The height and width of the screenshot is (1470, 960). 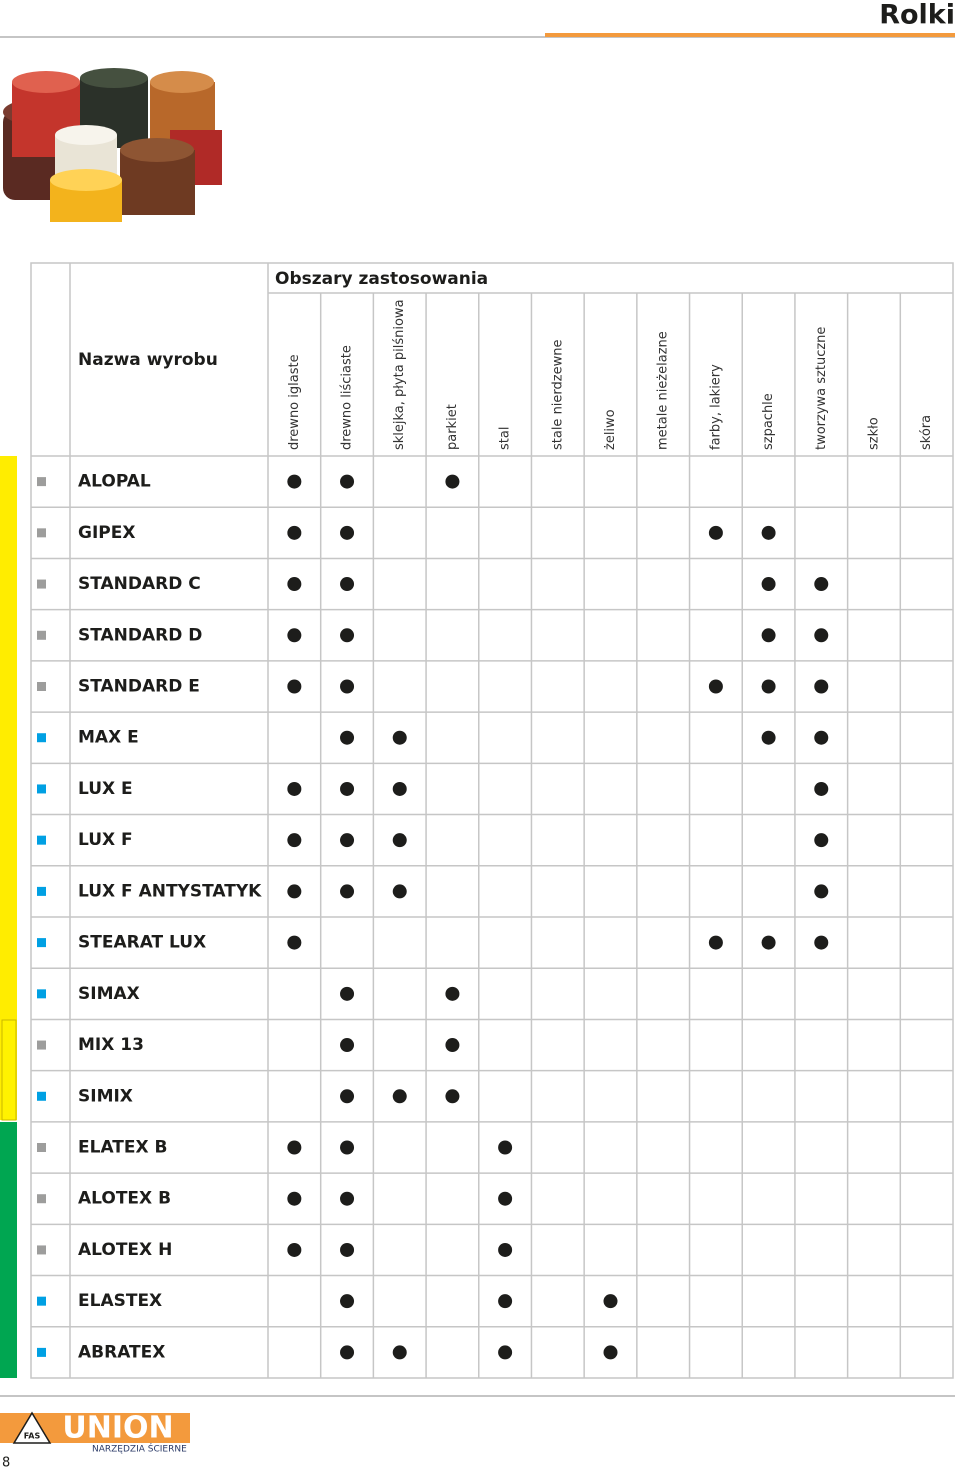 I want to click on group-header: Obszary zastosowania, so click(x=381, y=279).